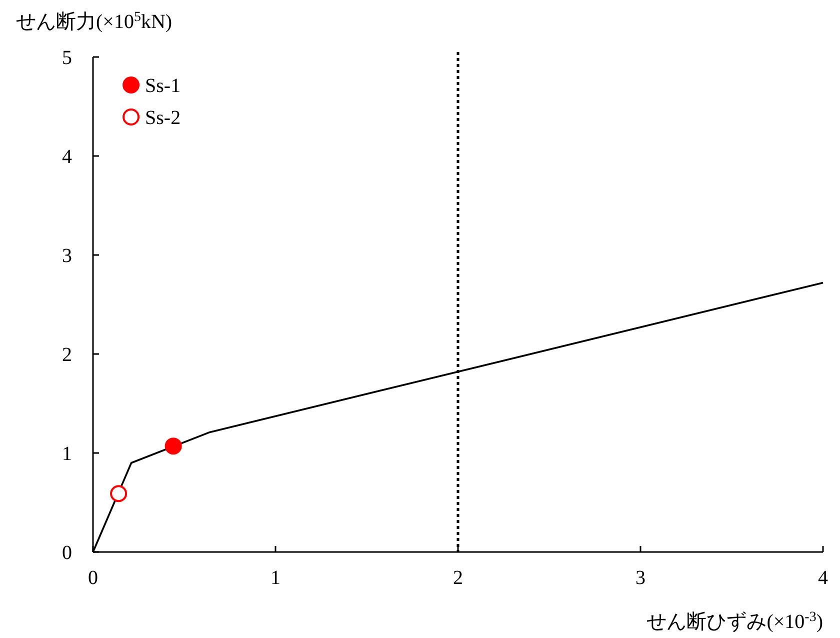 Image resolution: width=840 pixels, height=638 pixels. Describe the element at coordinates (67, 355) in the screenshot. I see `y-tick-label: 2` at that location.